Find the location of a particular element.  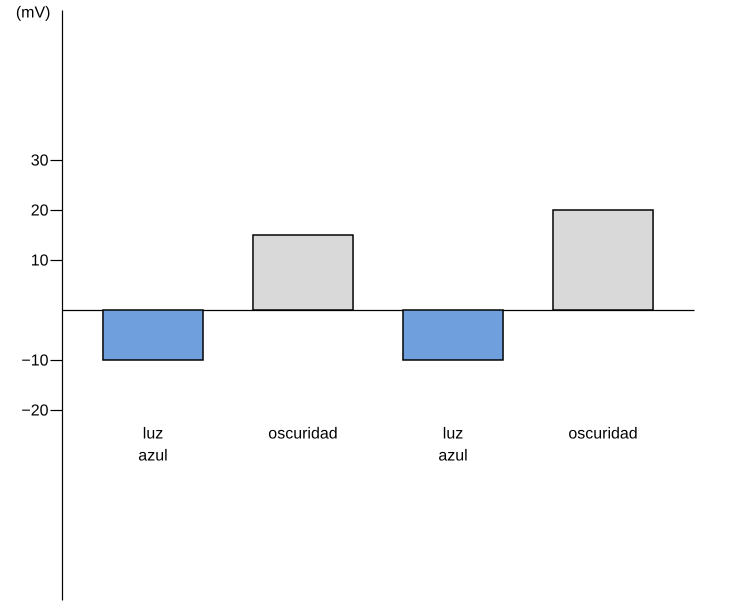

y-tick-label: 20 is located at coordinates (39, 211).